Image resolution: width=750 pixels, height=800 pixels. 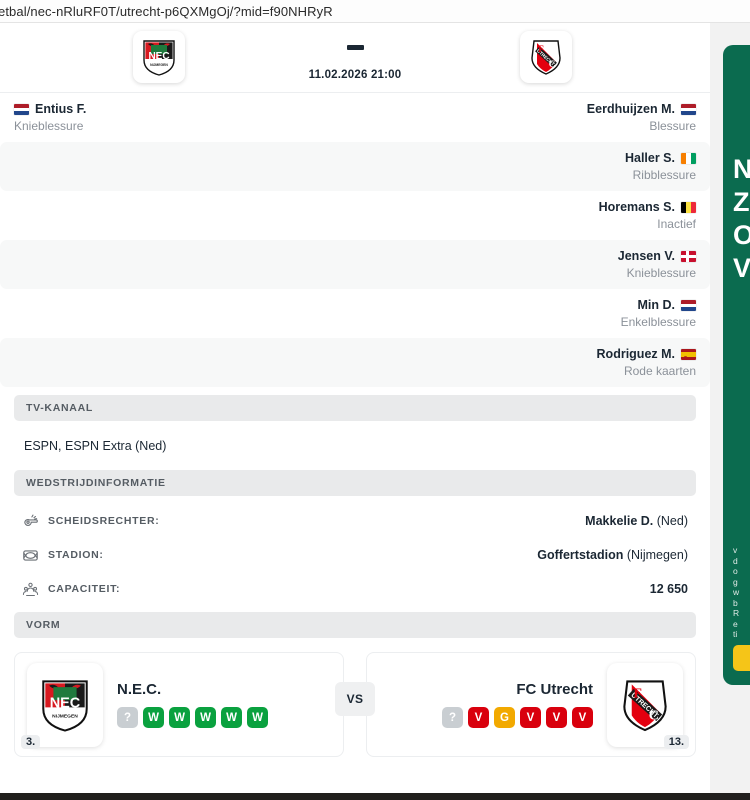 I want to click on flag-dk-icon, so click(x=688, y=256).